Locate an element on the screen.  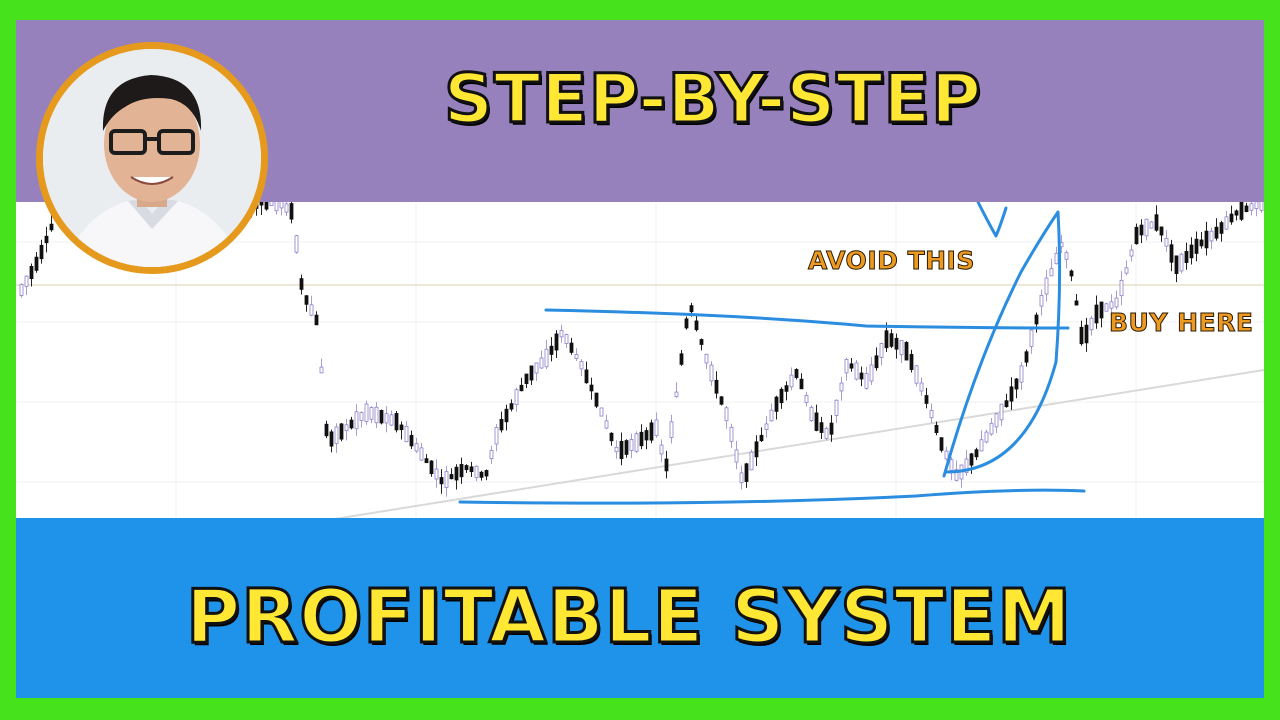
bottom-title: PROFITABLE SYSTEM is located at coordinates (629, 617).